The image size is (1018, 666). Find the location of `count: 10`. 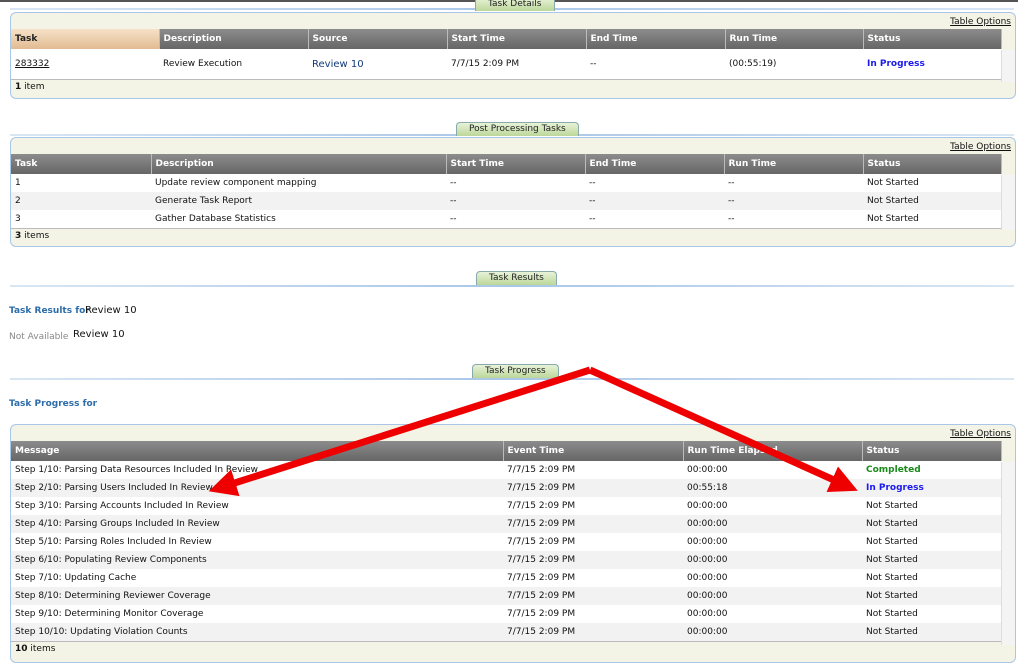

count: 10 is located at coordinates (21, 649).